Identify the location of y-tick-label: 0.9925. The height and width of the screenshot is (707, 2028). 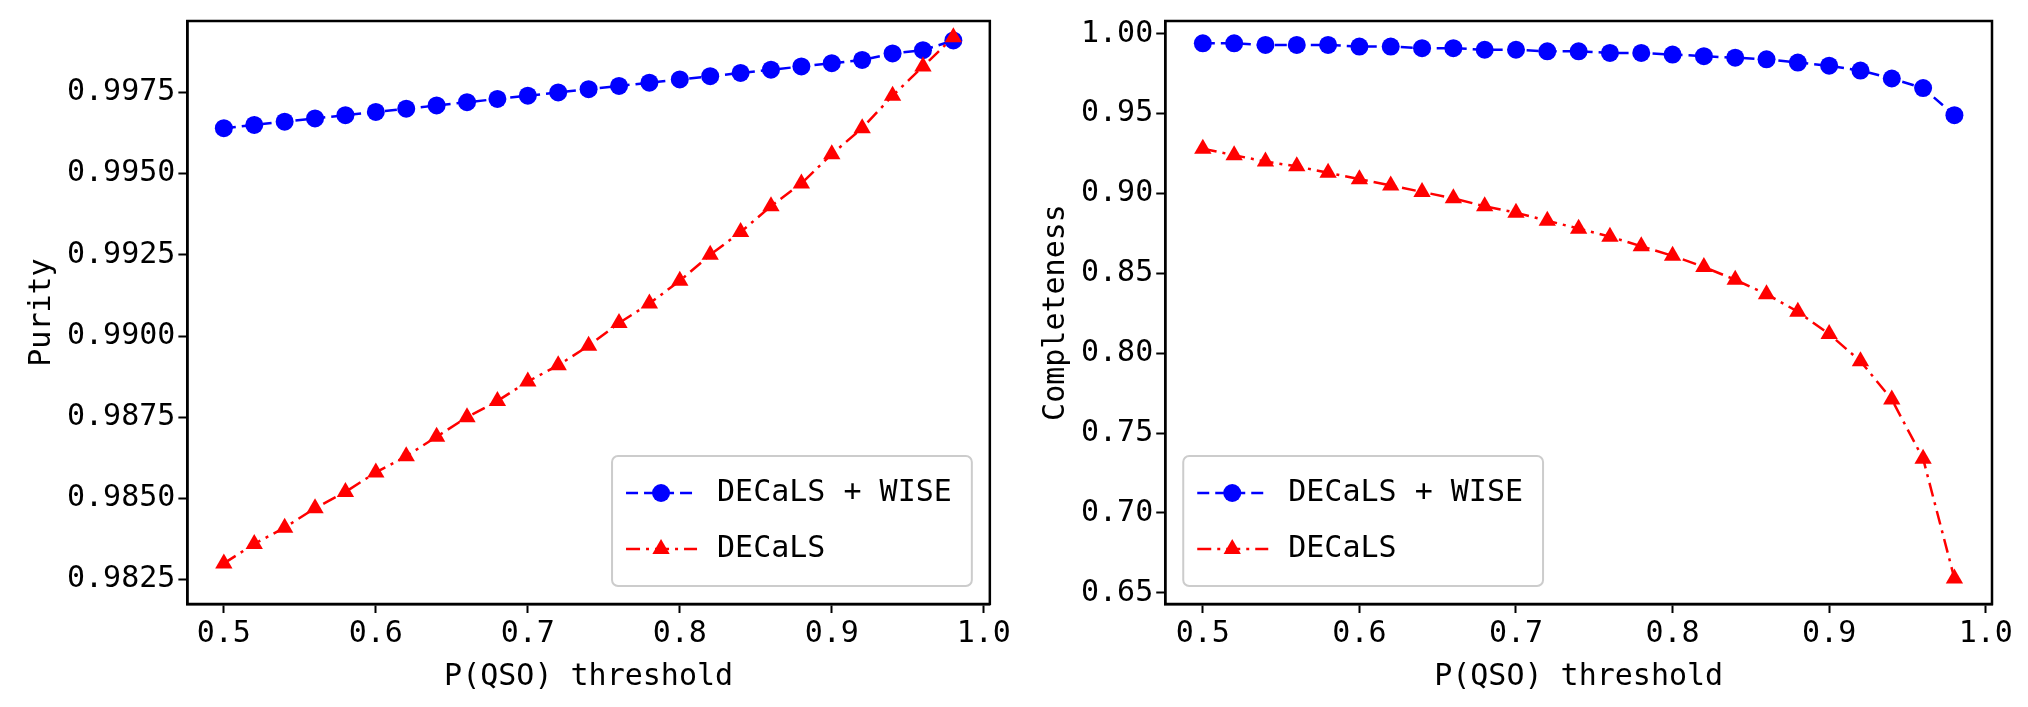
(121, 252).